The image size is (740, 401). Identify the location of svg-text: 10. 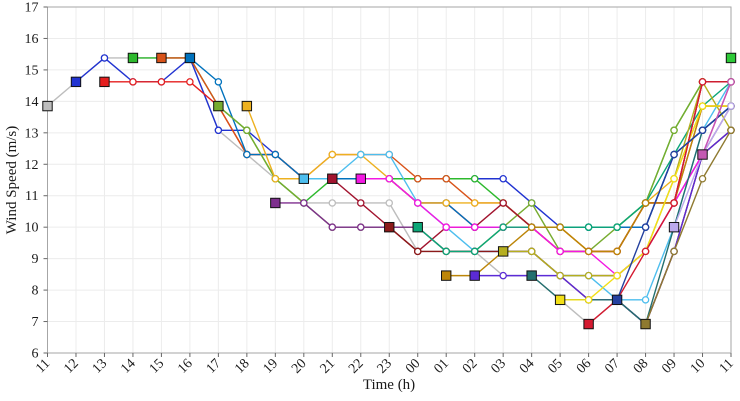
(698, 366).